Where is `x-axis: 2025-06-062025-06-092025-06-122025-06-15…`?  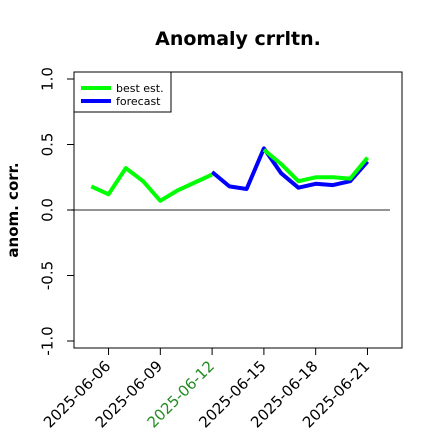
x-axis: 2025-06-062025-06-092025-06-122025-06-15… is located at coordinates (206, 389).